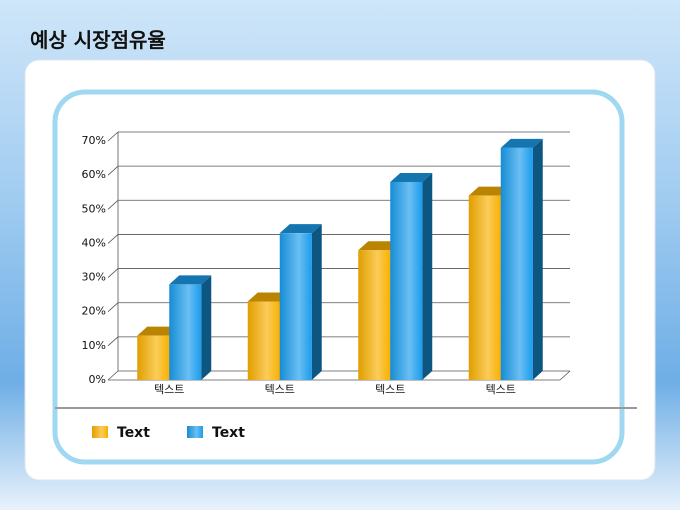 The width and height of the screenshot is (680, 510). I want to click on y-tick-label: 0%, so click(97, 379).